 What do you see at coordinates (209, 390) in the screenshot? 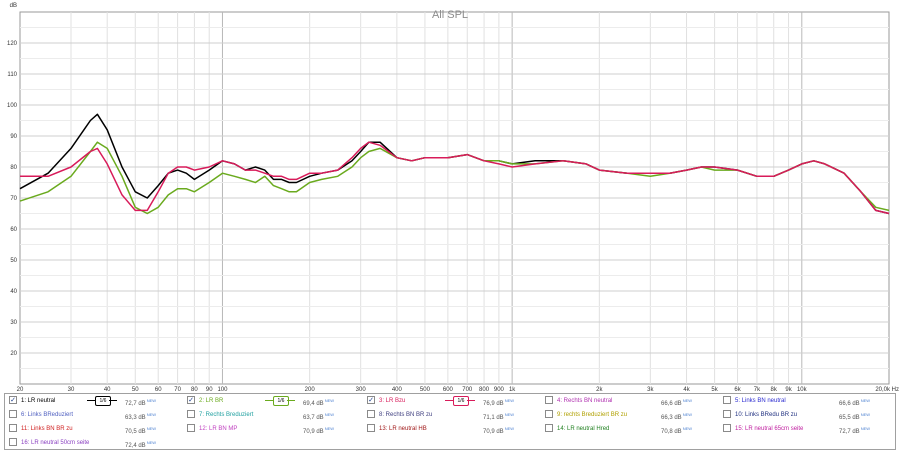
I see `x-tick-label: 90` at bounding box center [209, 390].